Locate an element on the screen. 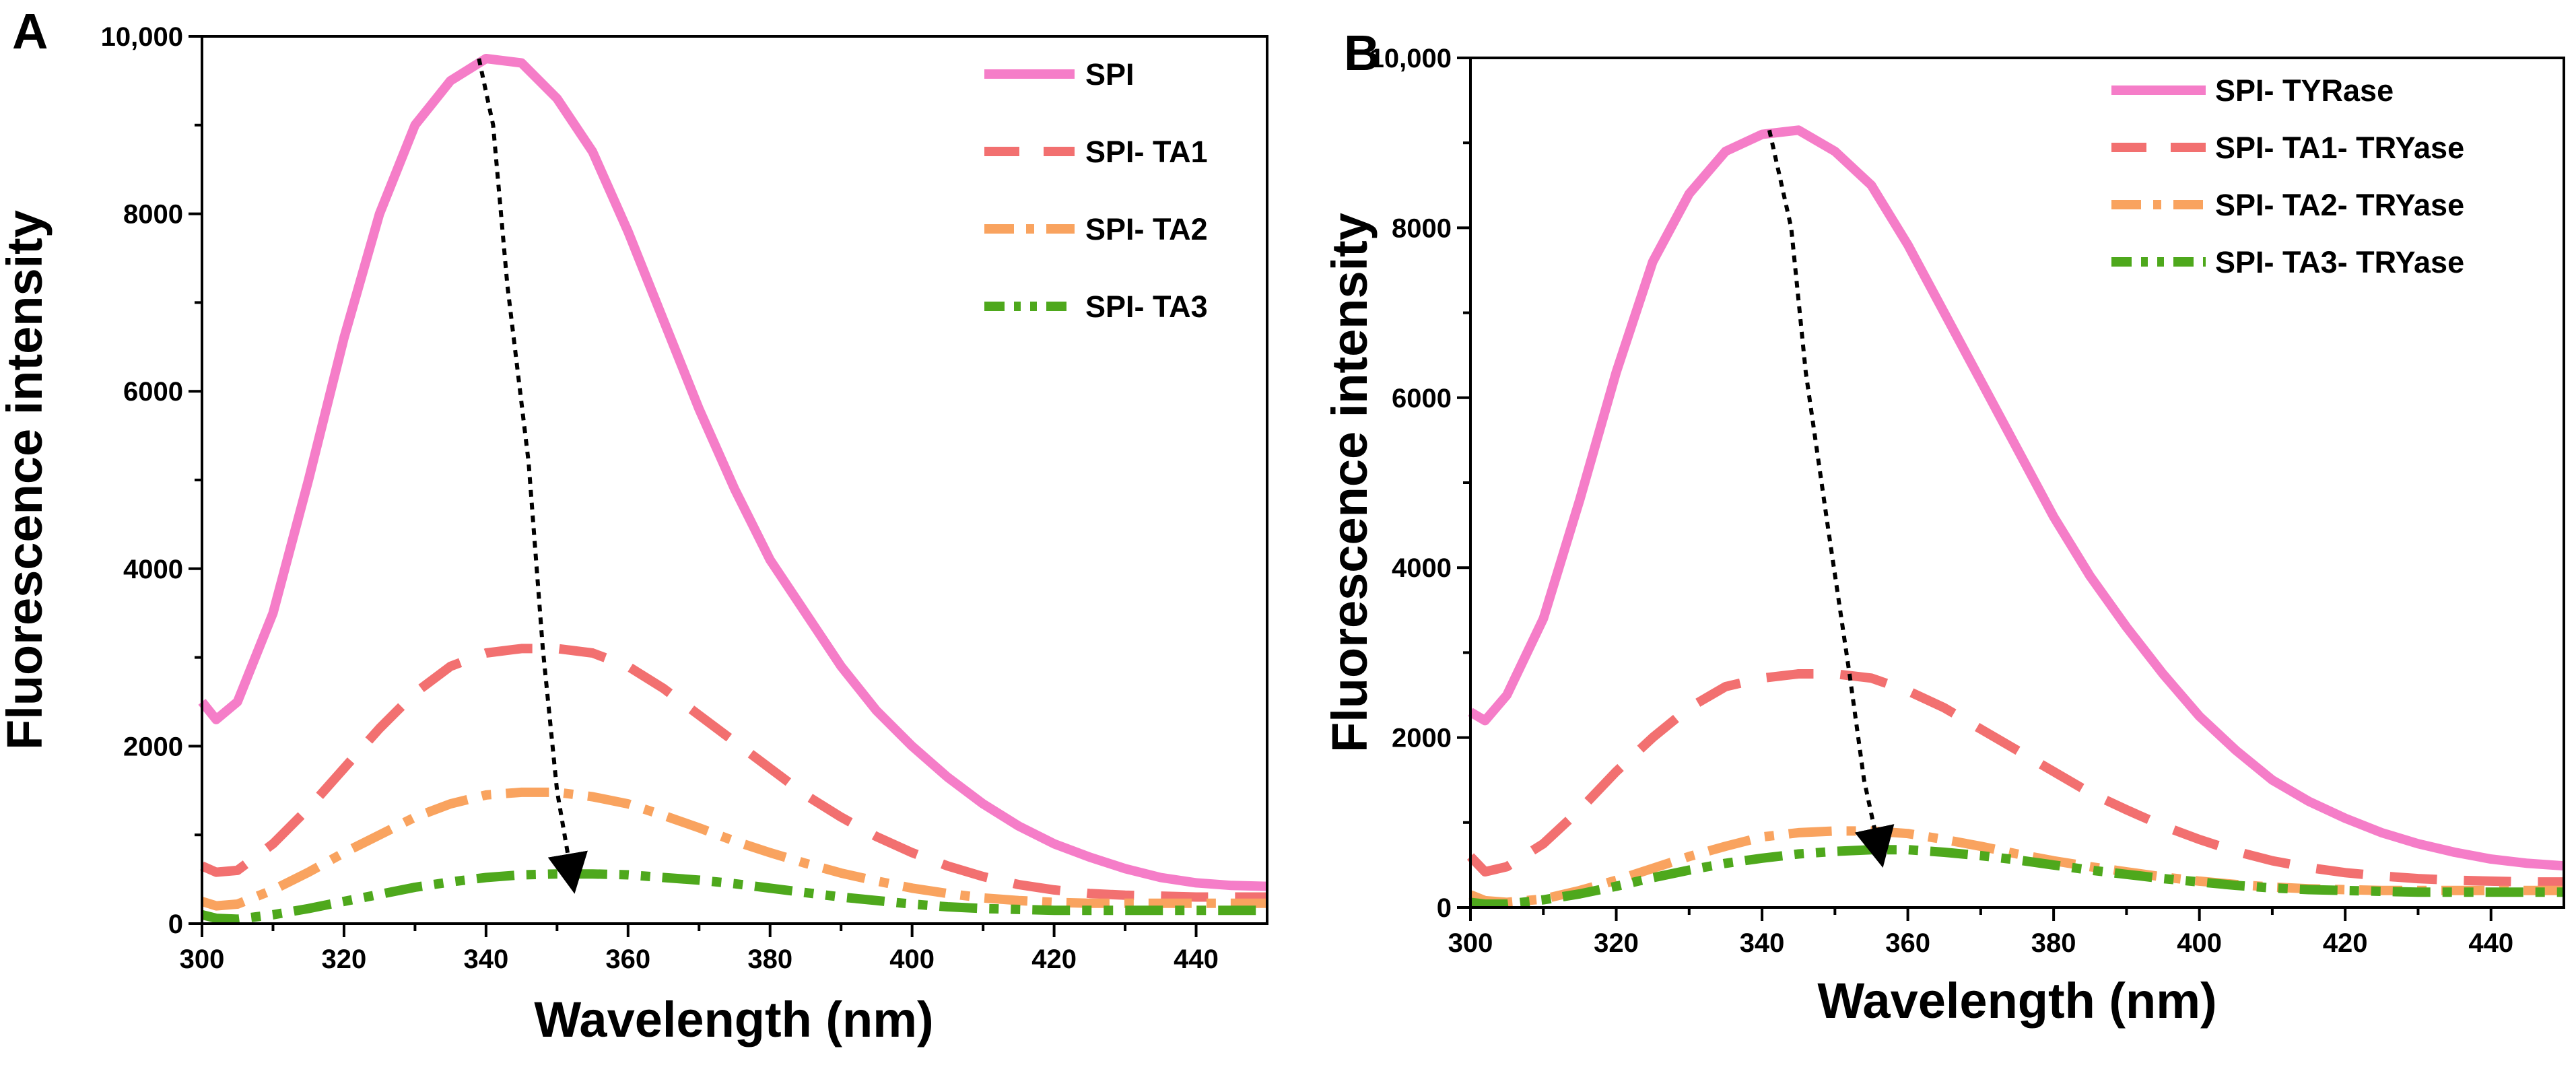 This screenshot has height=1065, width=2576. chart-a-x-tick-label: 400 is located at coordinates (912, 959).